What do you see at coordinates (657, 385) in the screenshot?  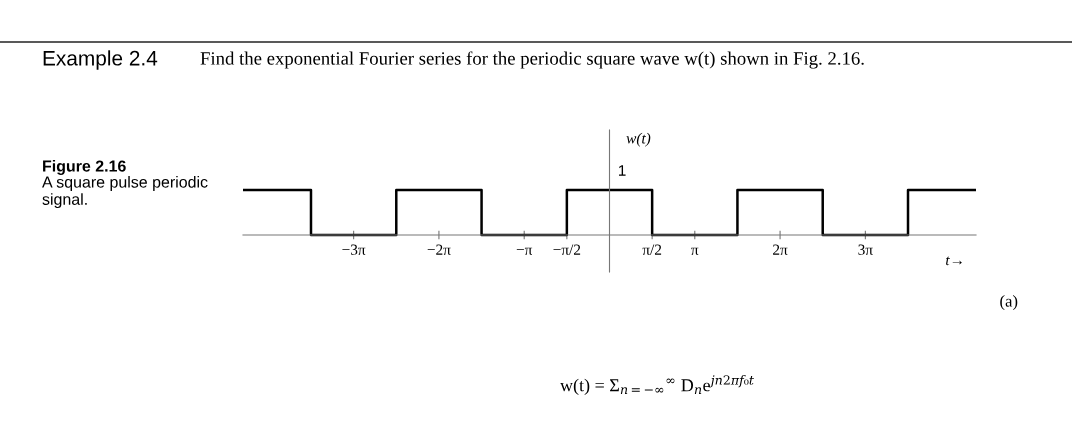 I see `text: w(t) = Σ$_{n=−∞}$$^{∞}$ D$_{n}$e$^{jn2πf₀t}$` at bounding box center [657, 385].